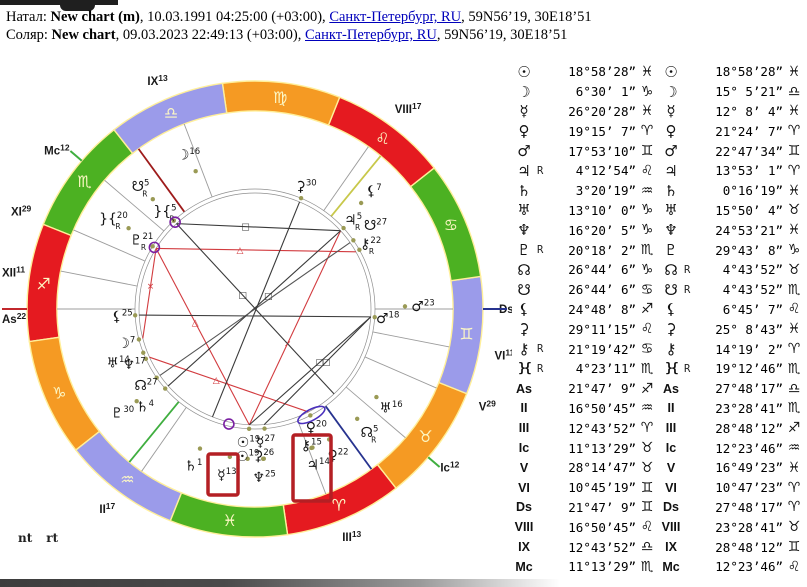 This screenshot has height=587, width=807. I want to click on legend-return-tag: rt, so click(52, 538).